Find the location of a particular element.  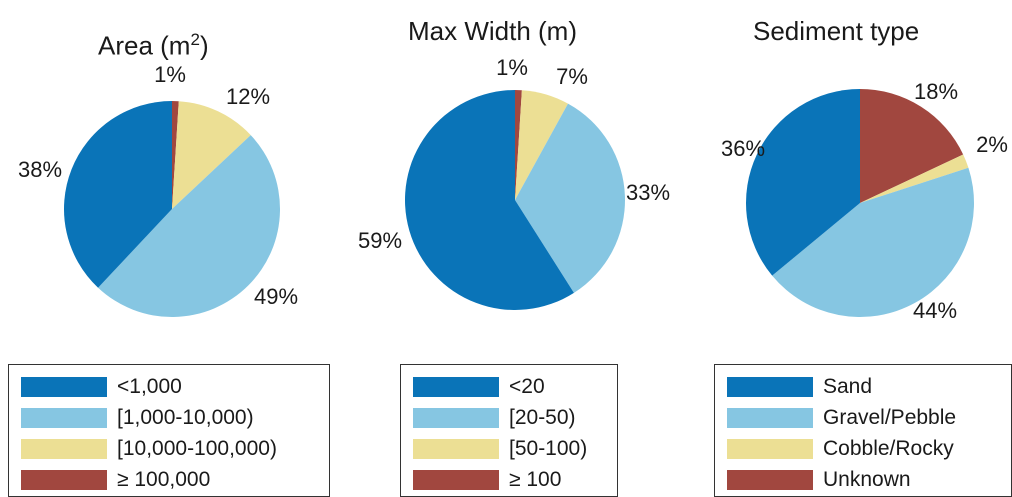

pie-0-label-2: 12% is located at coordinates (248, 96).